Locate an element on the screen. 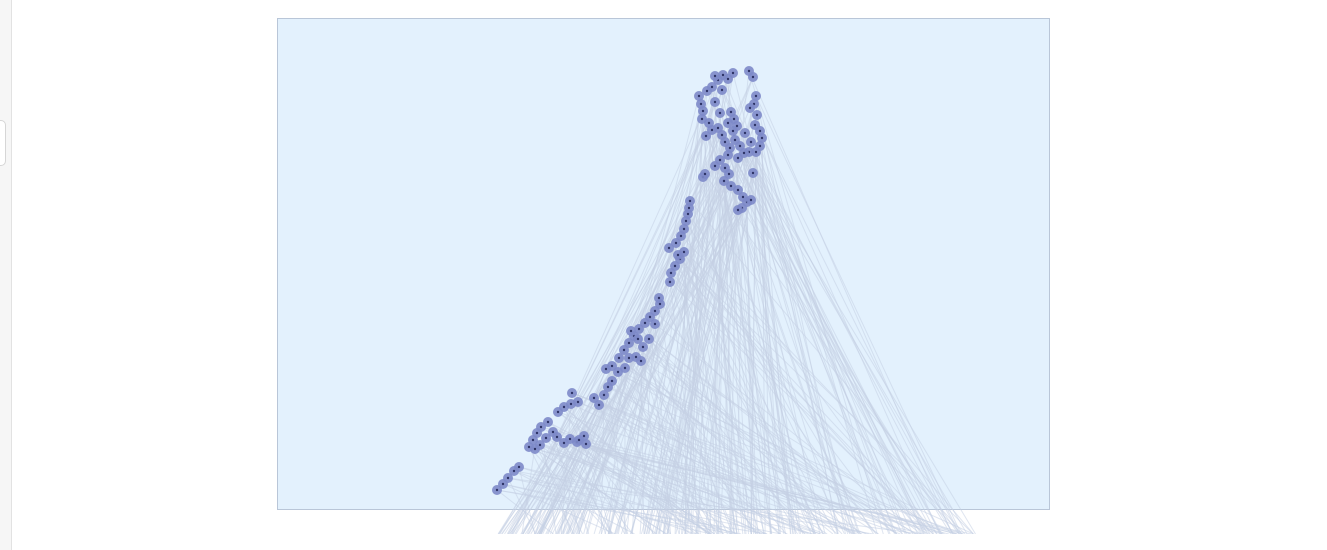 This screenshot has width=1327, height=550. panel-collapse-handle is located at coordinates (3, 143).